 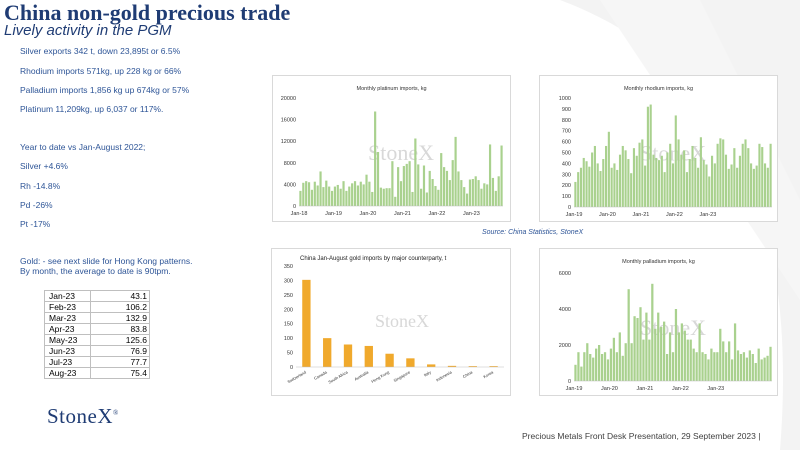 I want to click on table-row: Jan-23 43.1, so click(x=97, y=296).